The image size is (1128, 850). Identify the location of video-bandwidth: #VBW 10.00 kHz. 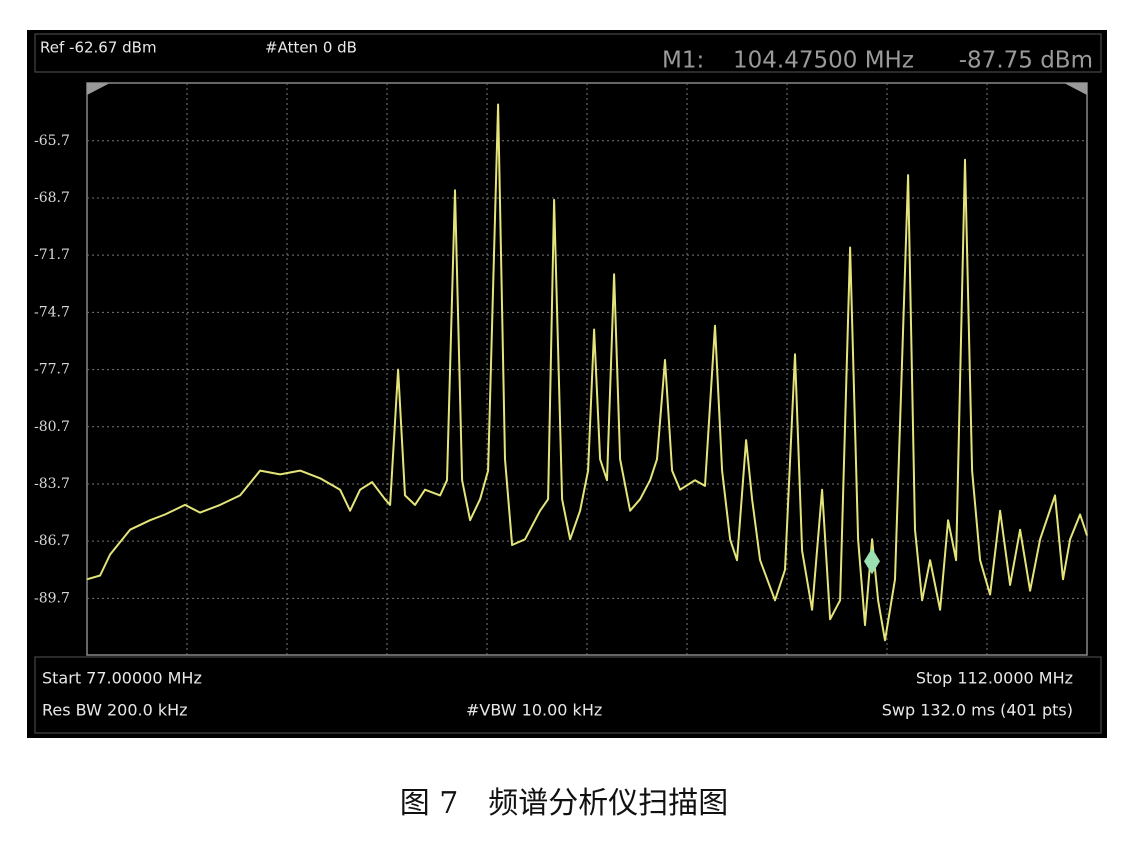
(534, 710).